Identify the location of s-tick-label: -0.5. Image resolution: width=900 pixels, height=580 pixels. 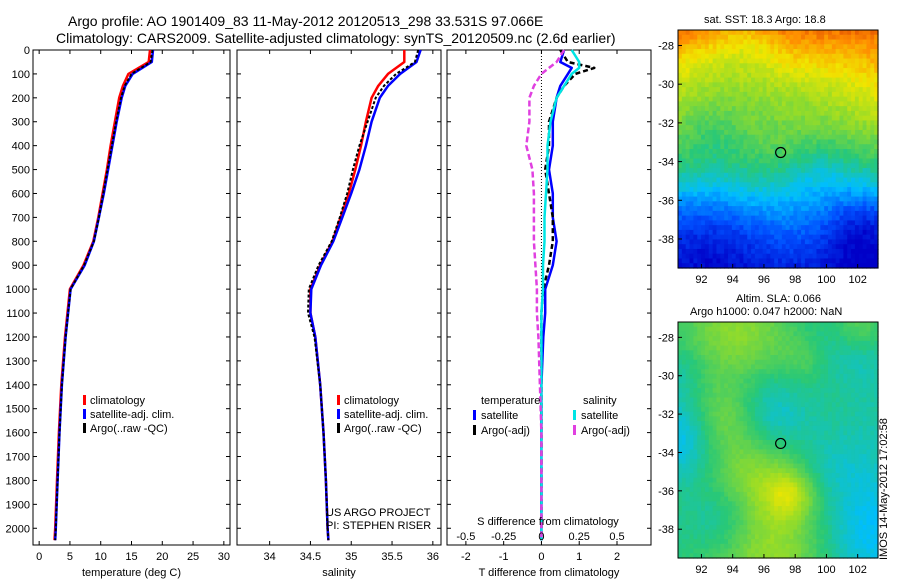
(465, 537).